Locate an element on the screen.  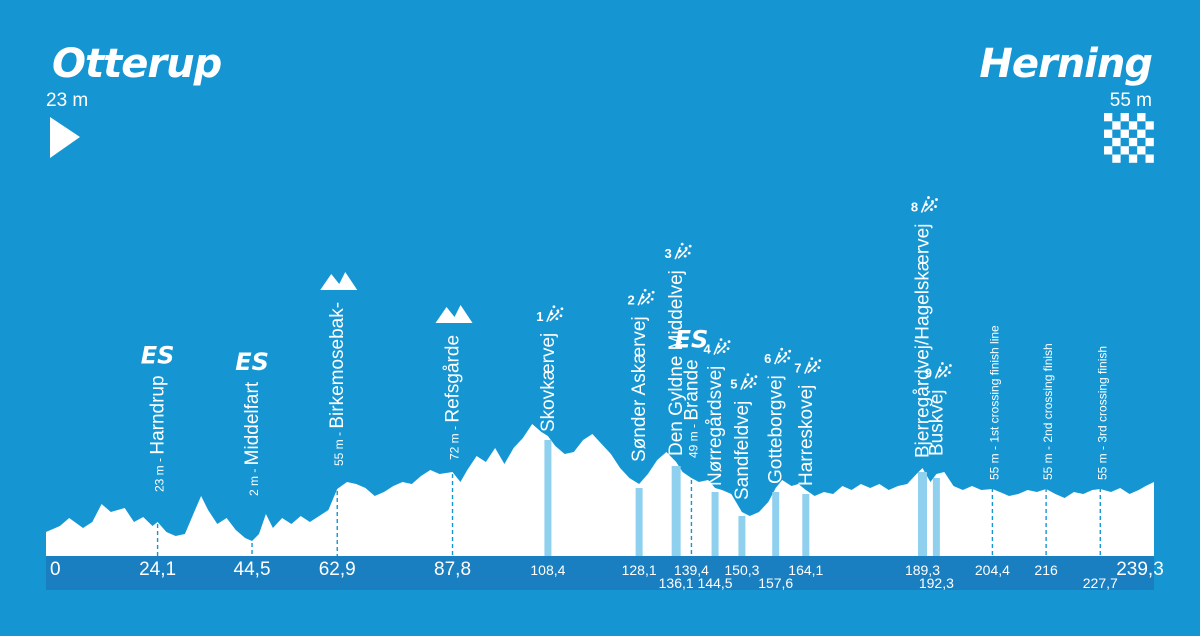
axis-band is located at coordinates (600, 573).